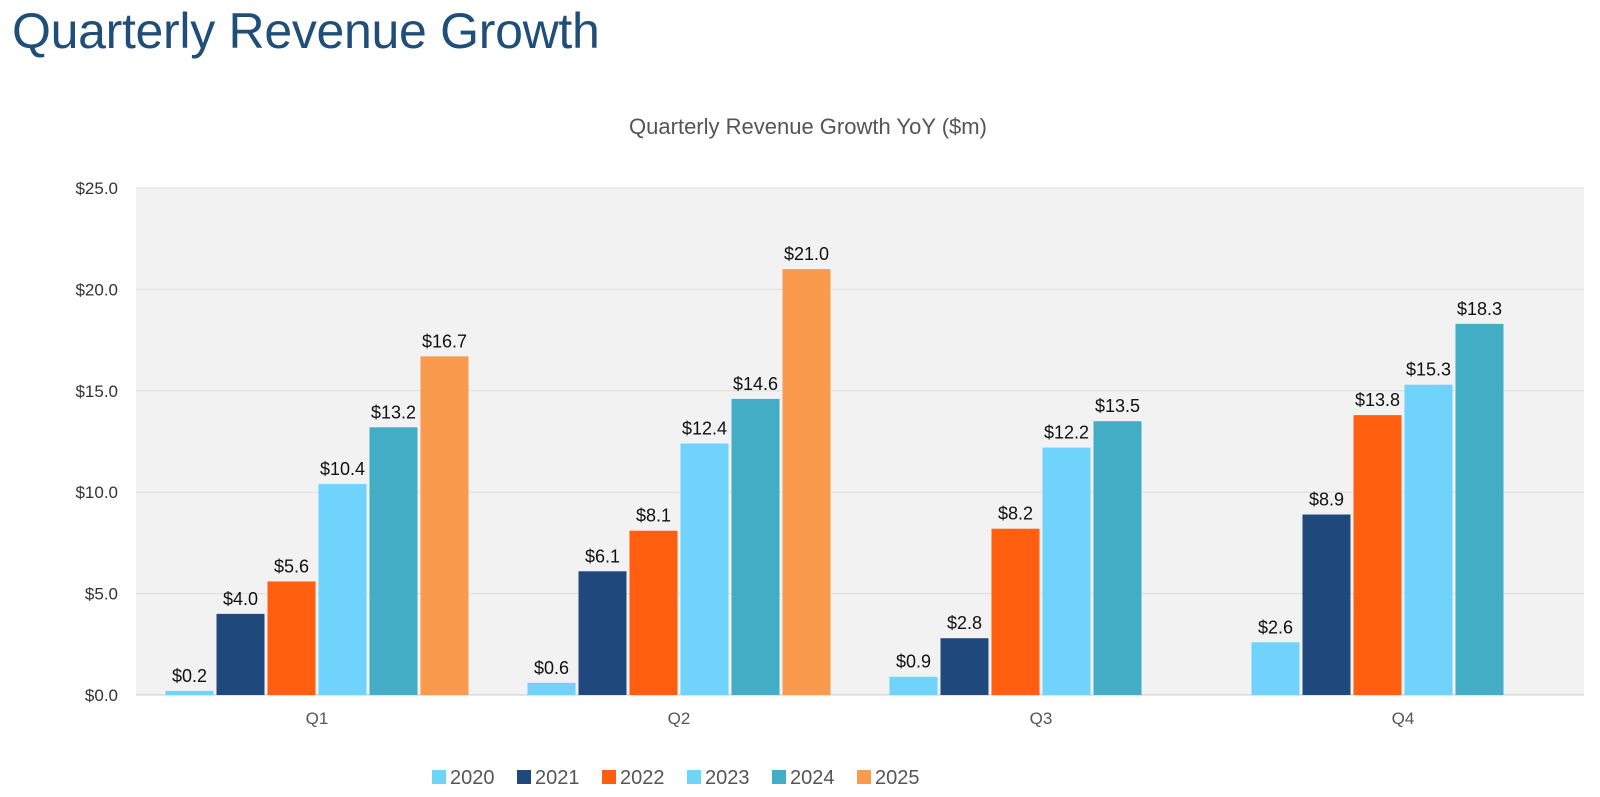 The image size is (1600, 797). What do you see at coordinates (1066, 571) in the screenshot?
I see `bar-2023-q3` at bounding box center [1066, 571].